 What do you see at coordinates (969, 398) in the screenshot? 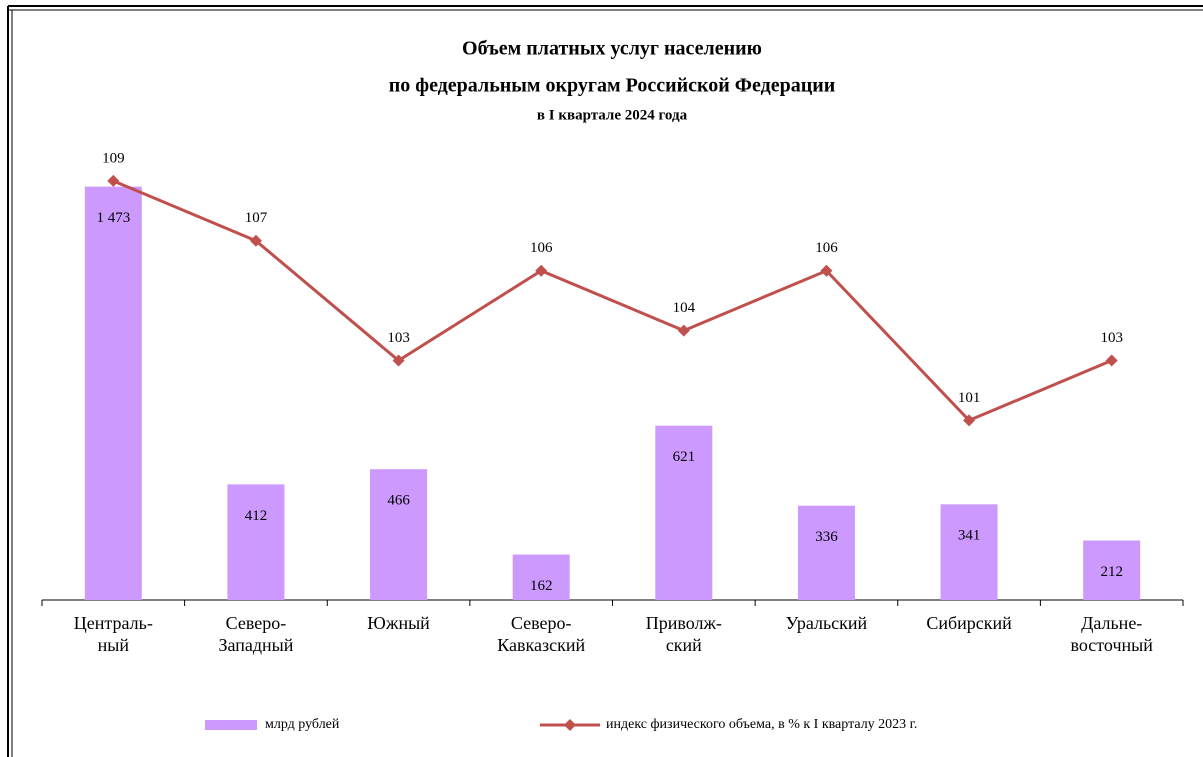
I see `line-label: 101` at bounding box center [969, 398].